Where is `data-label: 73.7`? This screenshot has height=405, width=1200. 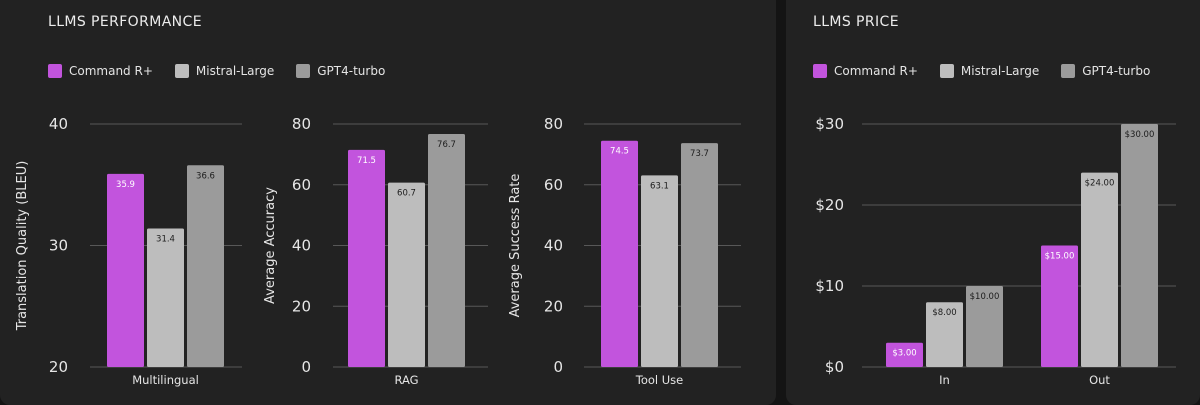 data-label: 73.7 is located at coordinates (699, 154).